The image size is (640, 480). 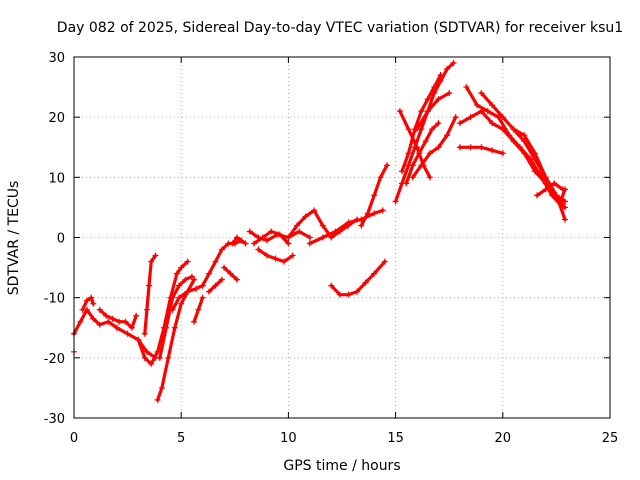 What do you see at coordinates (395, 438) in the screenshot?
I see `x-tick-label: 15` at bounding box center [395, 438].